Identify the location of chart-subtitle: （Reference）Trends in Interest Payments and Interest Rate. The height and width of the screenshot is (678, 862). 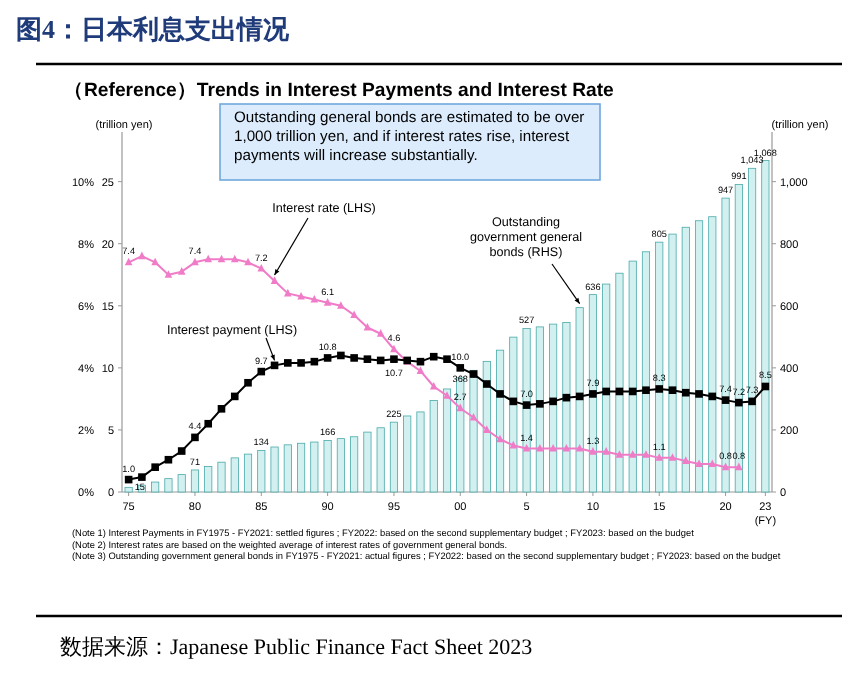
(339, 91).